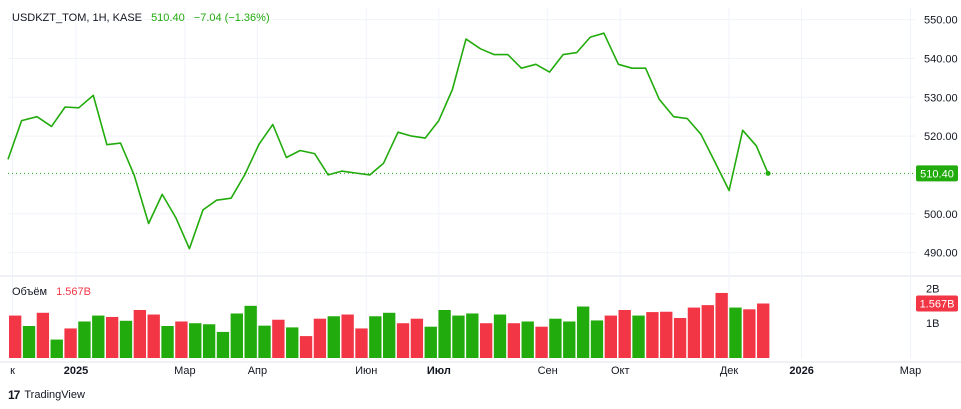 This screenshot has height=409, width=961. I want to click on last-price-badge-label: 510.40, so click(937, 174).